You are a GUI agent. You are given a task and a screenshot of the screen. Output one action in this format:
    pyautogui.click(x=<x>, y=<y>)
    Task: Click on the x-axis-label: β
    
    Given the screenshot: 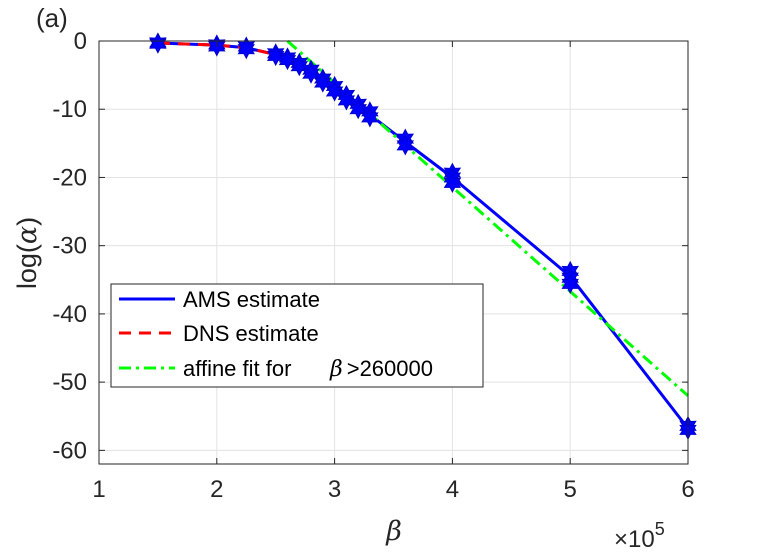 What is the action you would take?
    pyautogui.click(x=393, y=531)
    